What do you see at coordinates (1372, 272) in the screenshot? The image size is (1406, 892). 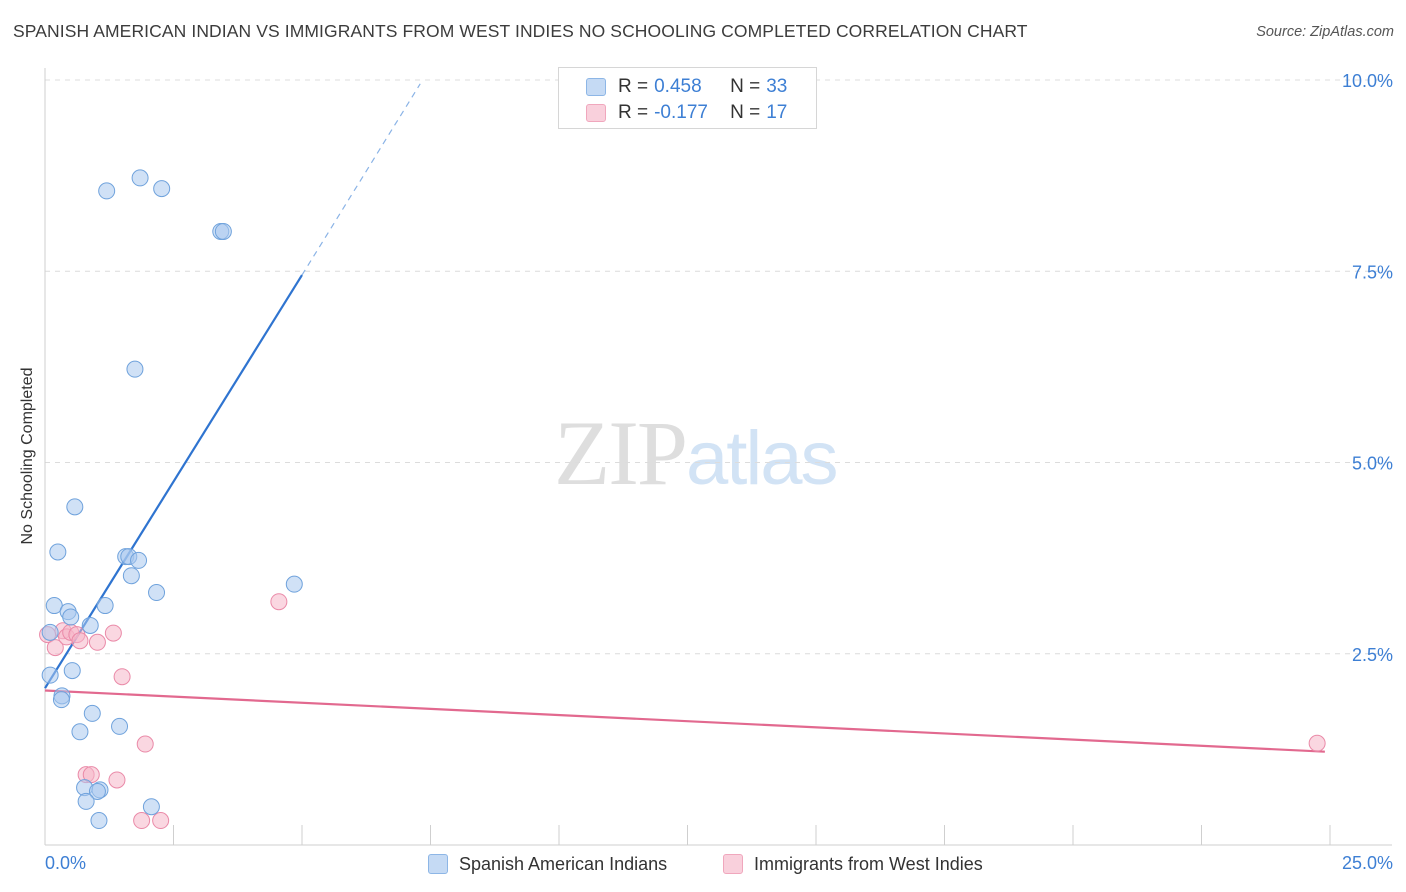 I see `y-tick-label: 7.5%` at bounding box center [1372, 272].